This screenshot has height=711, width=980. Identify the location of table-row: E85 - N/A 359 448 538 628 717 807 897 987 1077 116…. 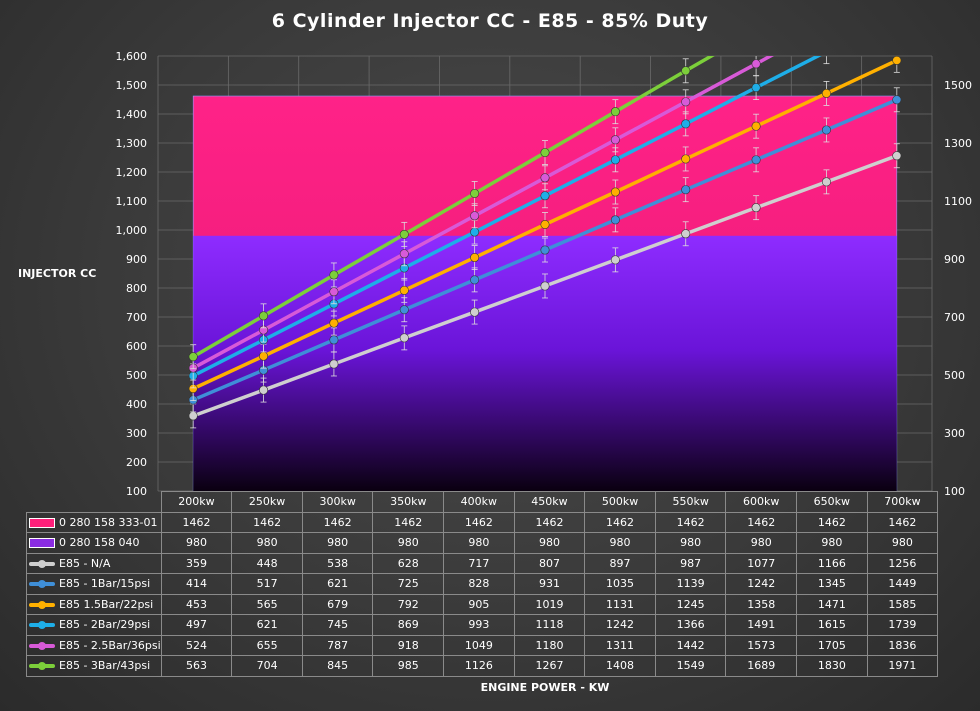
(482, 563).